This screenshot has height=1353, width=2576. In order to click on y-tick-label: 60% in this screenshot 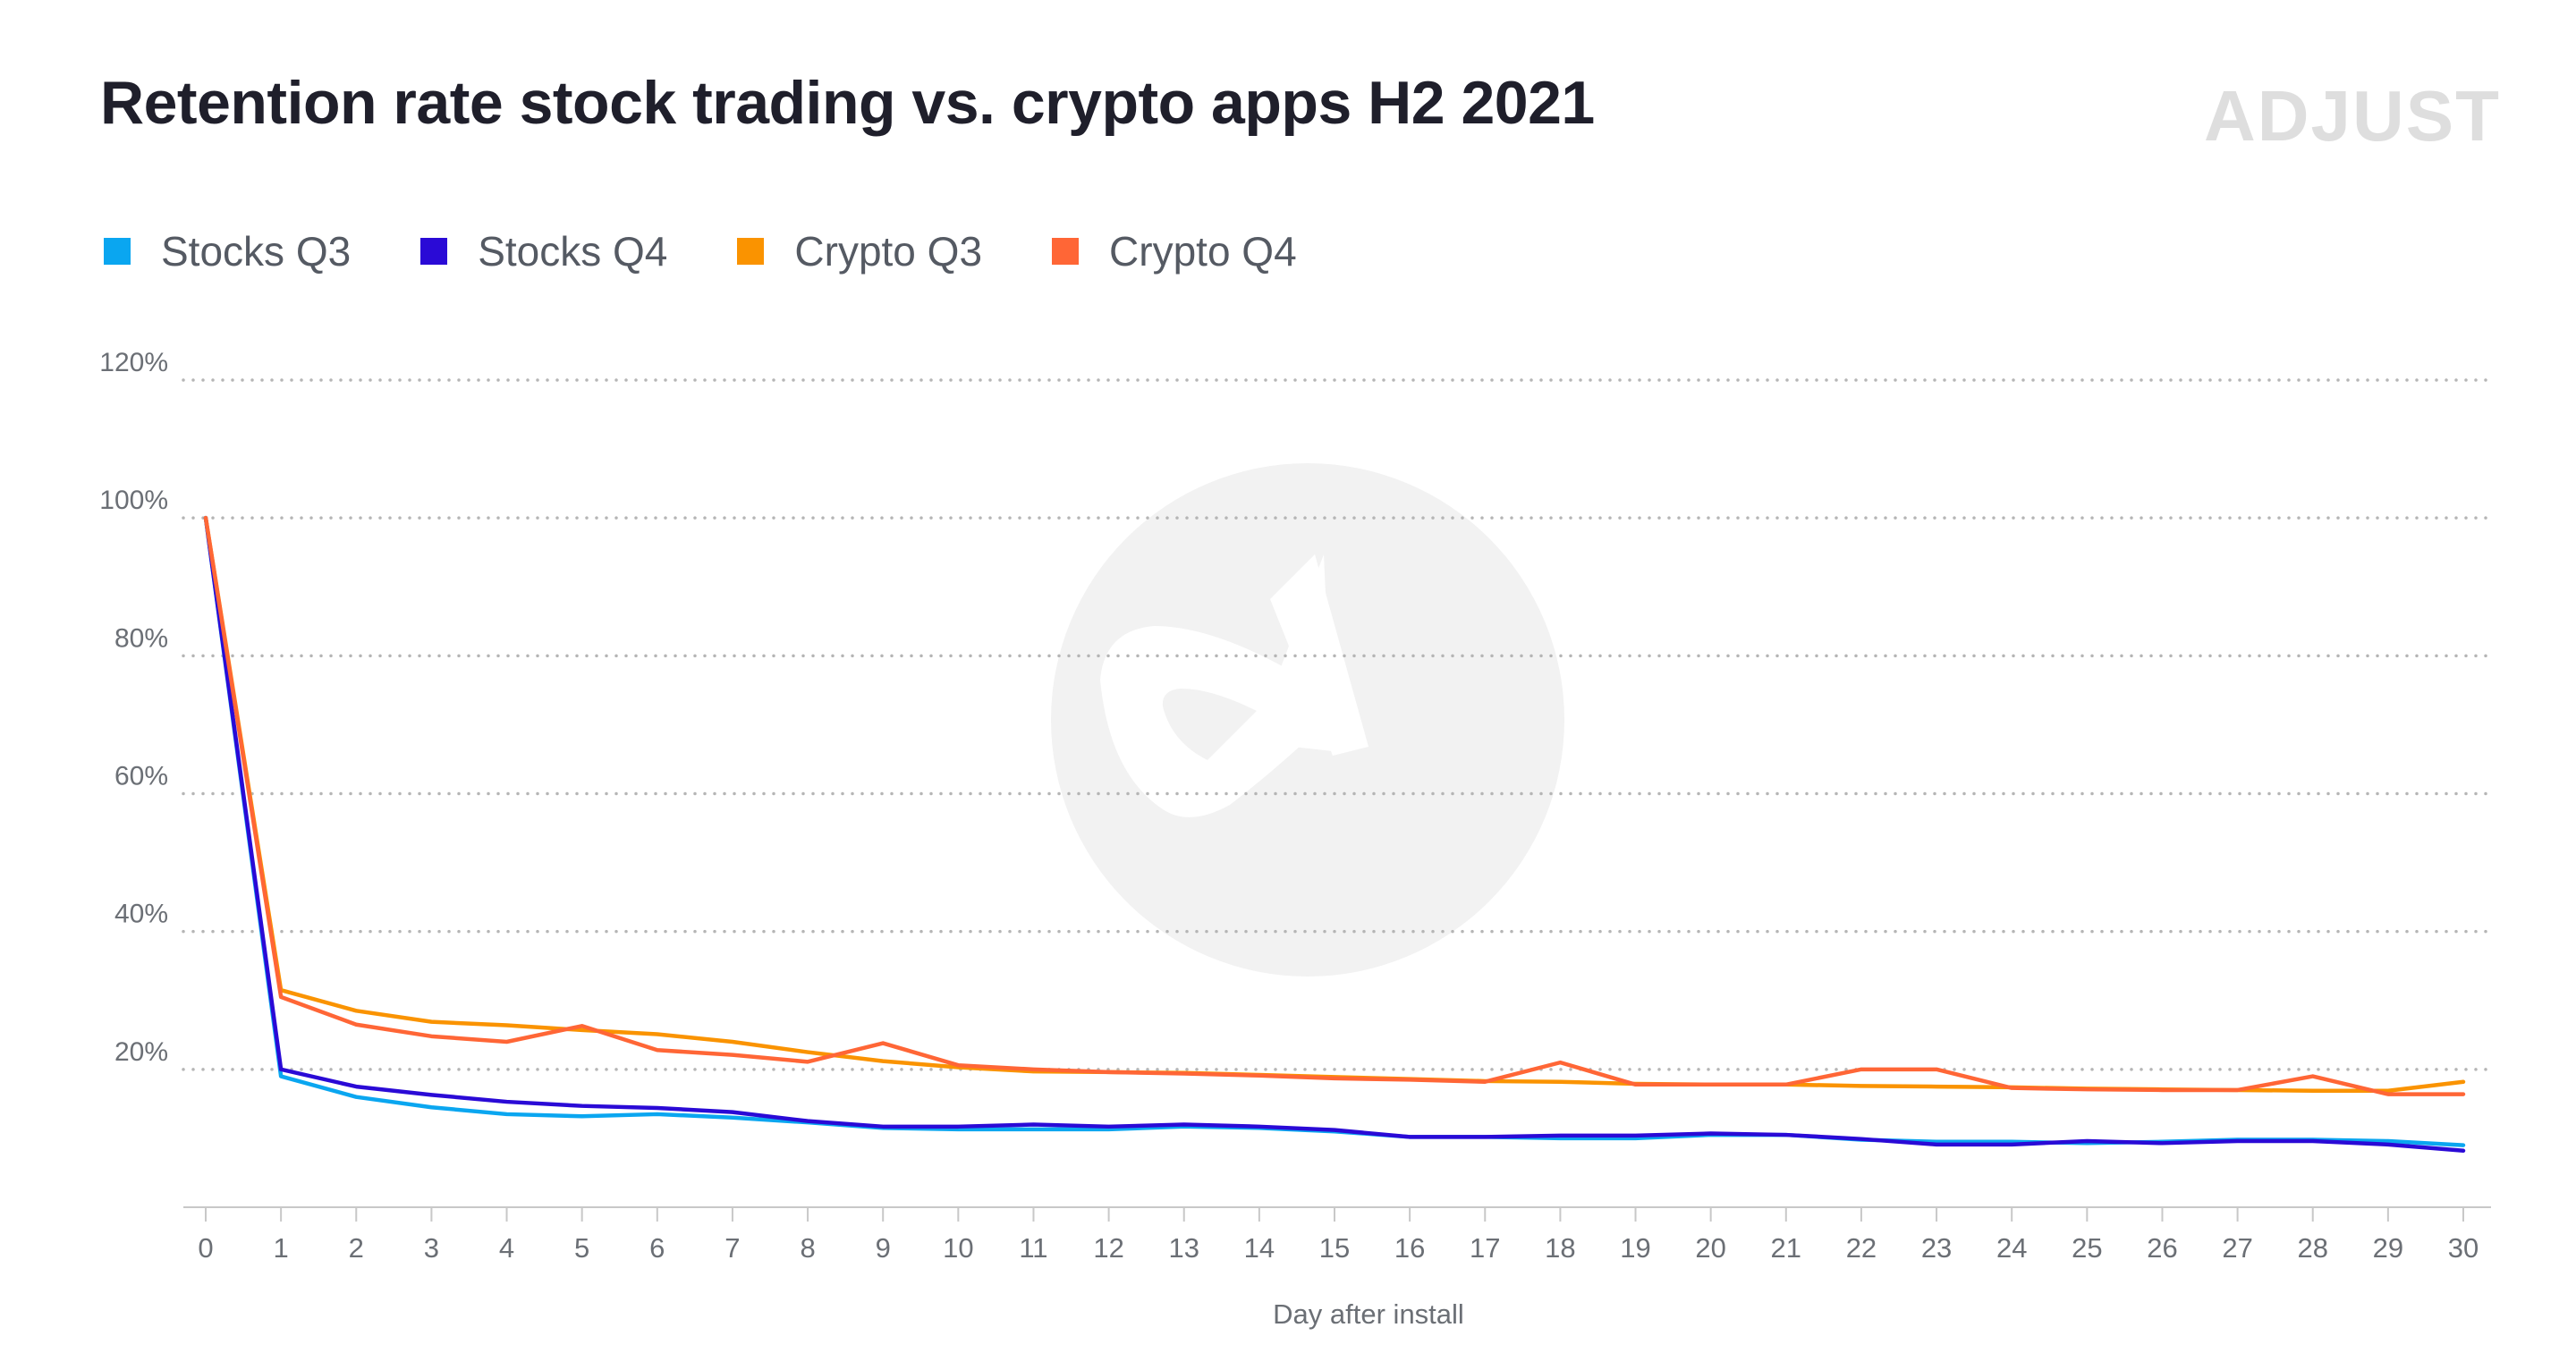, I will do `click(141, 776)`.